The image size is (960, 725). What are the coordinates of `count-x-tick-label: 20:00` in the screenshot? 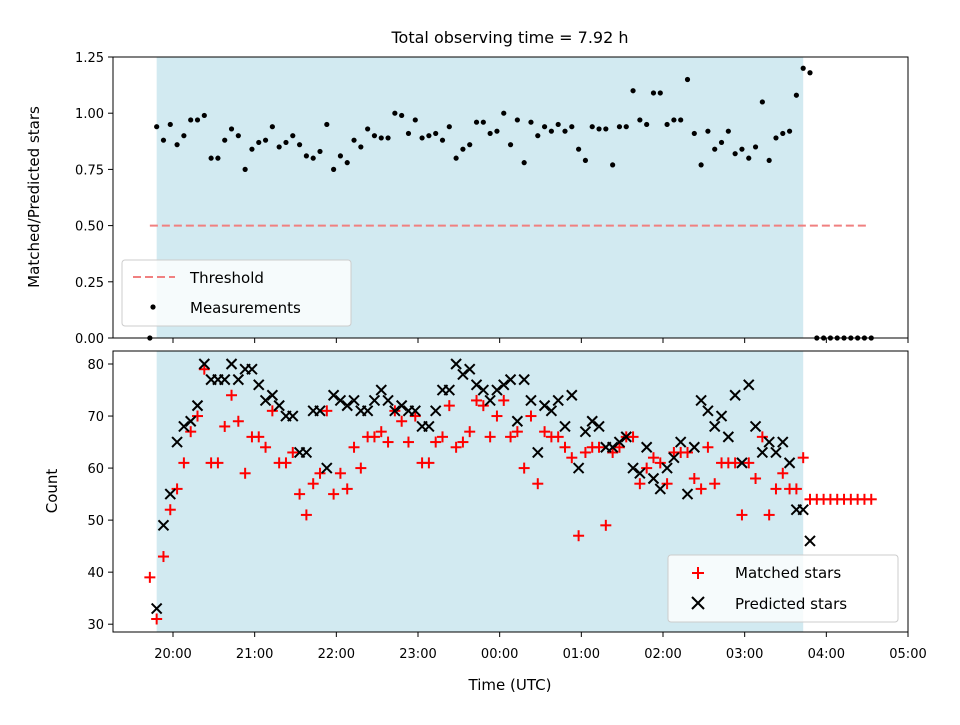 It's located at (172, 654).